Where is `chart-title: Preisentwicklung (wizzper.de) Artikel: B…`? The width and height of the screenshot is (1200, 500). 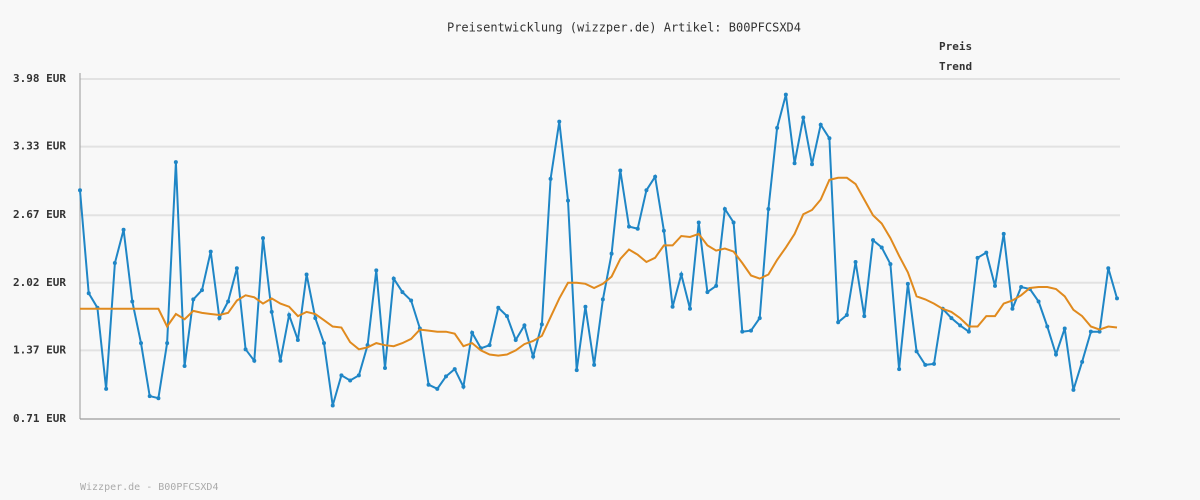
chart-title: Preisentwicklung (wizzper.de) Artikel: B… is located at coordinates (624, 28).